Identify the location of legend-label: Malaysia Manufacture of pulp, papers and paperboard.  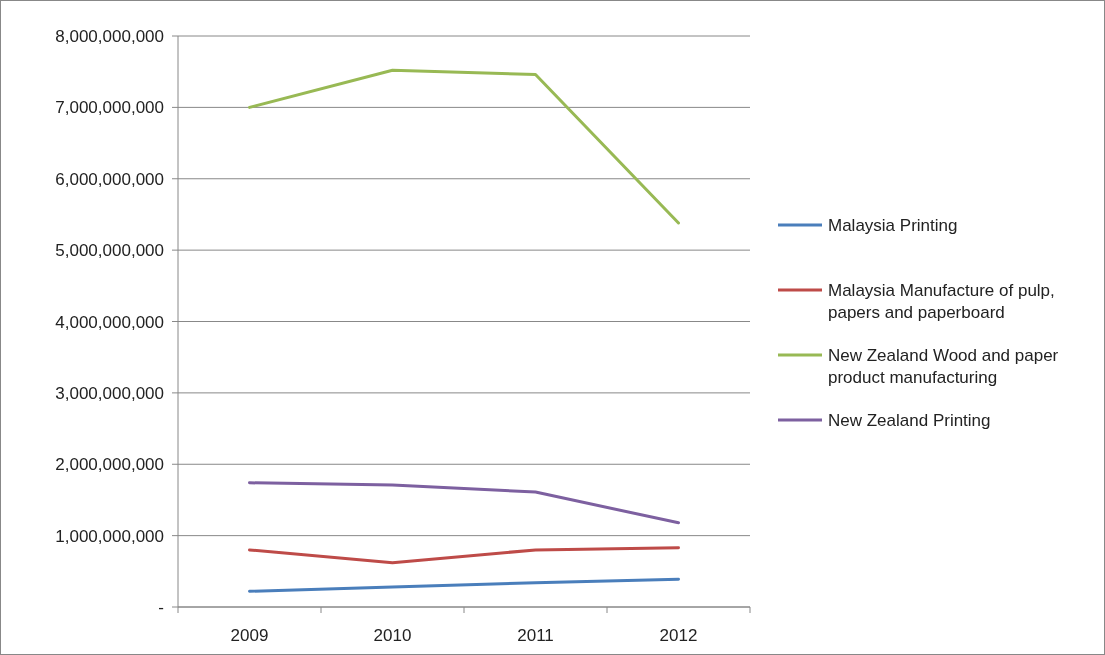
(941, 301).